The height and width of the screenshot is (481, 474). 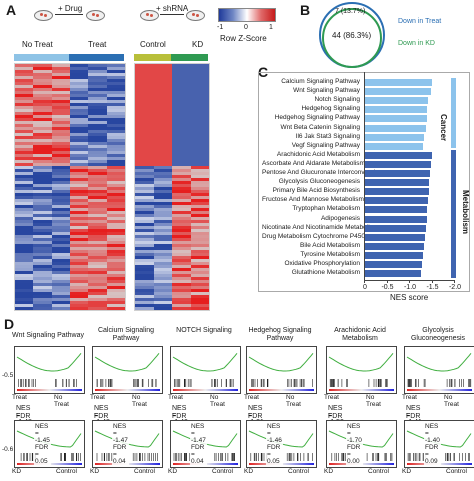 I want to click on arrow-icon, so click(x=69, y=14).